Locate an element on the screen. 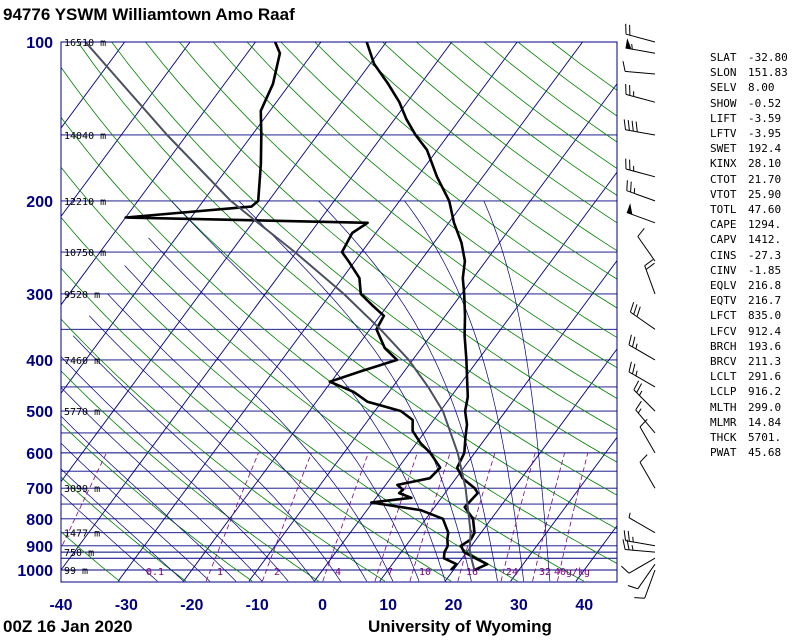 This screenshot has width=800, height=640. index-row: LFTV -3.95 is located at coordinates (749, 133).